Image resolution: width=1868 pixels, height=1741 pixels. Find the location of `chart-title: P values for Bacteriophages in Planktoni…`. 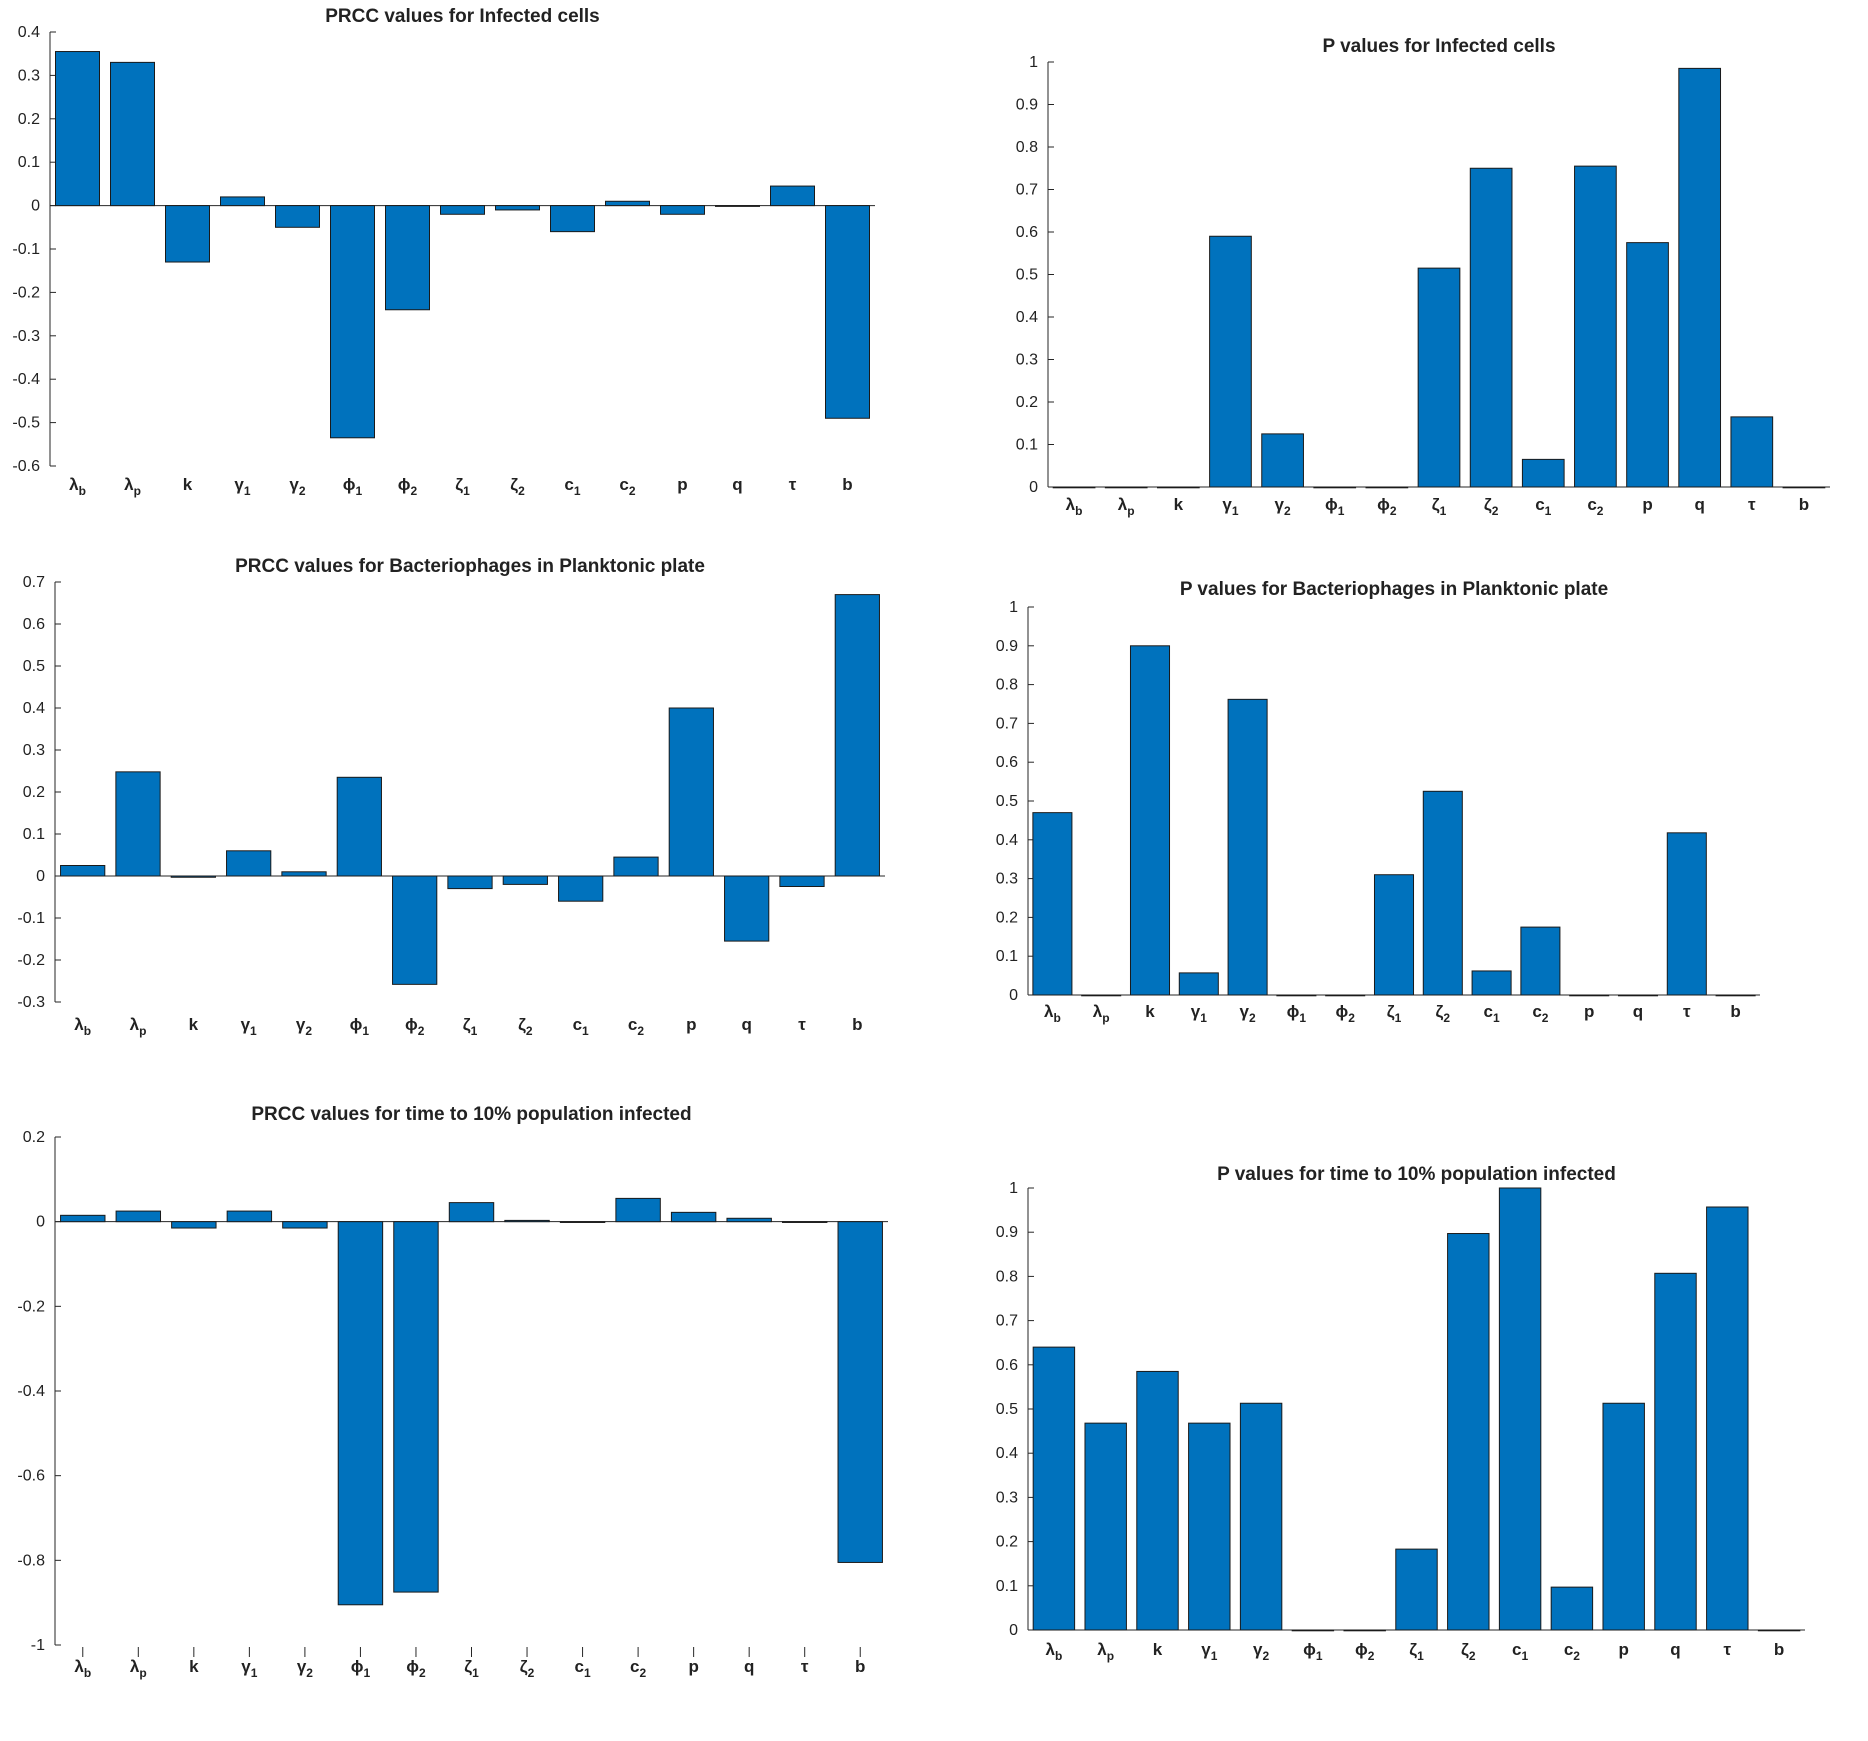

chart-title: P values for Bacteriophages in Planktoni… is located at coordinates (1394, 589).